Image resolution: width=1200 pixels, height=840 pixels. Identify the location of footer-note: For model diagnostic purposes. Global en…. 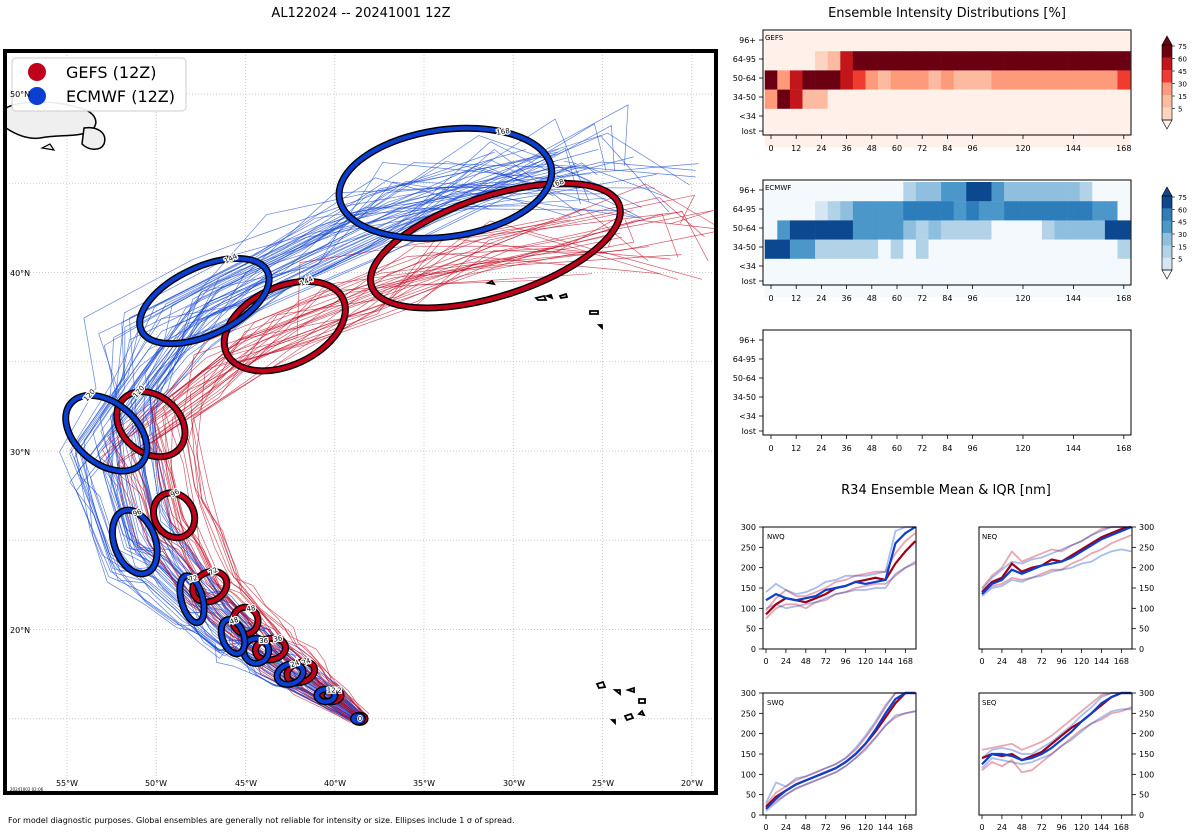
(261, 820).